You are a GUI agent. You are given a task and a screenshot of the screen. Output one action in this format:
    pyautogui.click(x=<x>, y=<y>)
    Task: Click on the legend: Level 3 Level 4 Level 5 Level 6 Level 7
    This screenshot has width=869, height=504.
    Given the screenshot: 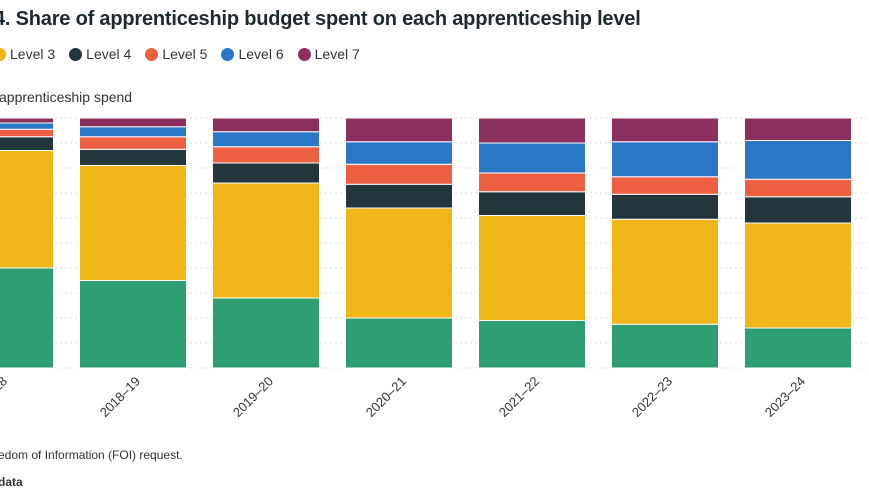 What is the action you would take?
    pyautogui.click(x=180, y=54)
    